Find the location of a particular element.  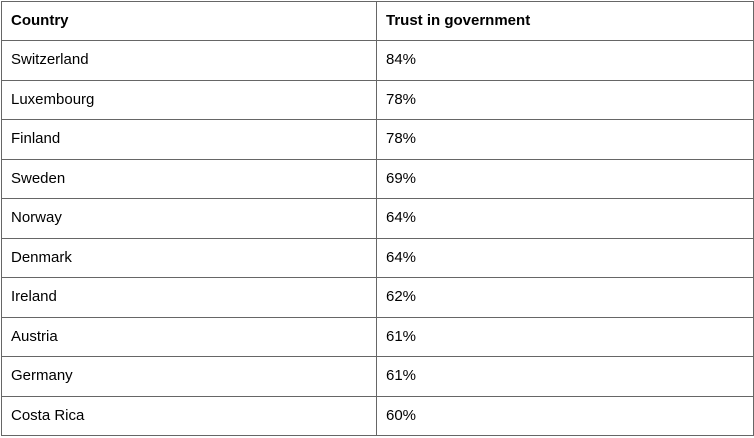

country-cell: Ireland is located at coordinates (189, 297).